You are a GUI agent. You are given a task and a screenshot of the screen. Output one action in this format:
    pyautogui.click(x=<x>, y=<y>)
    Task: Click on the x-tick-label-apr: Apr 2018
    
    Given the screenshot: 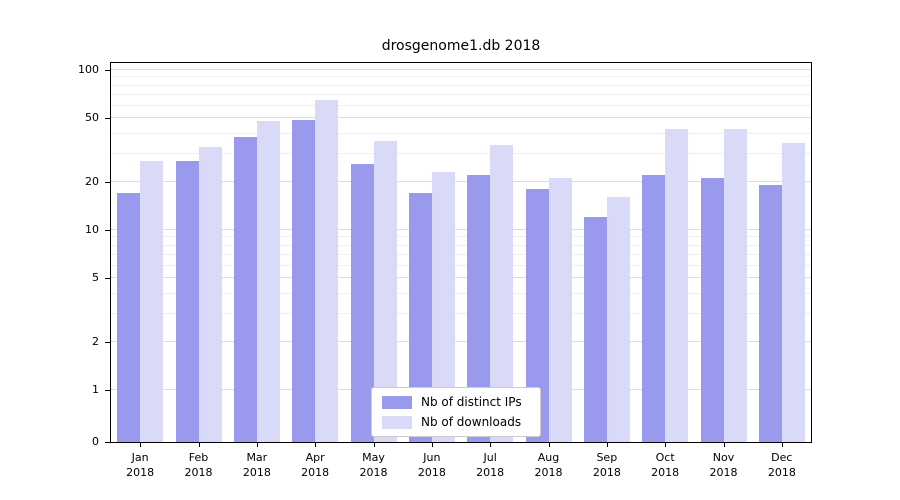 What is the action you would take?
    pyautogui.click(x=315, y=465)
    